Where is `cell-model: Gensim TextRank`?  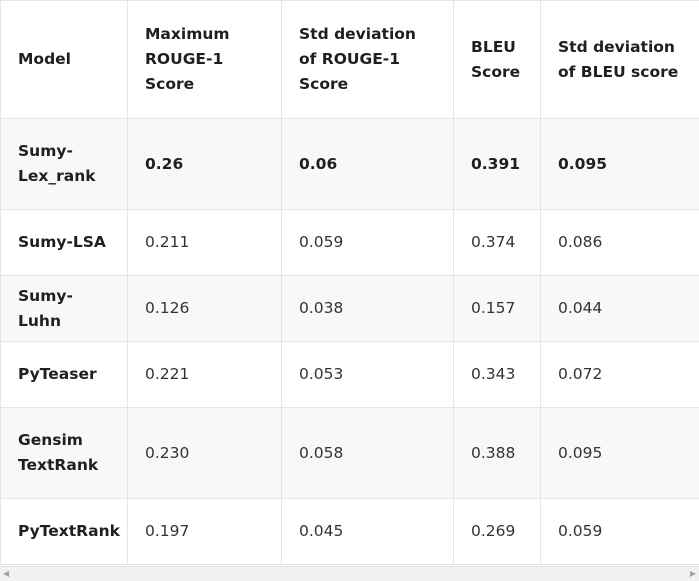
cell-model: Gensim TextRank is located at coordinates (64, 453).